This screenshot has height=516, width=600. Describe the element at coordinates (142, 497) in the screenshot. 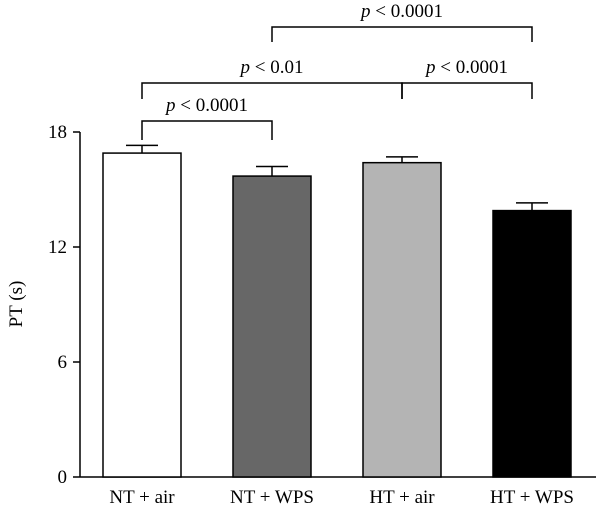

I see `category-label: NT + air` at that location.